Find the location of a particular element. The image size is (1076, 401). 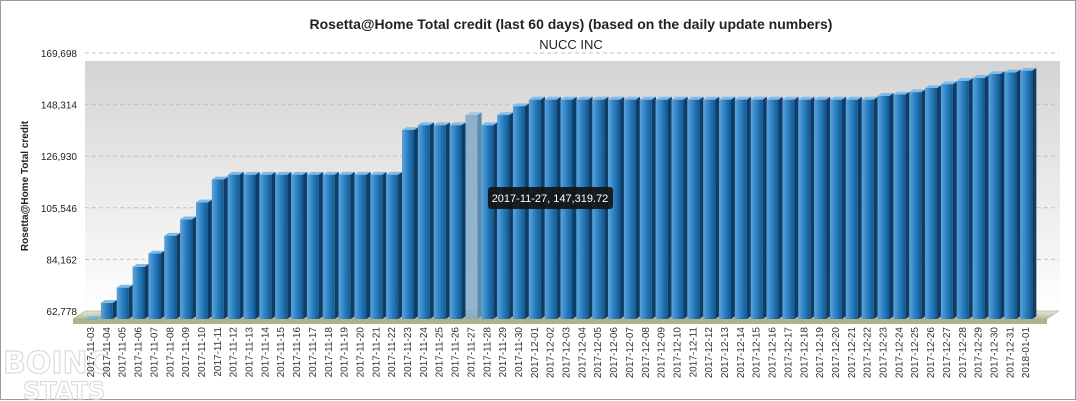

x-tick-label: 2017-12-31 is located at coordinates (1010, 353).